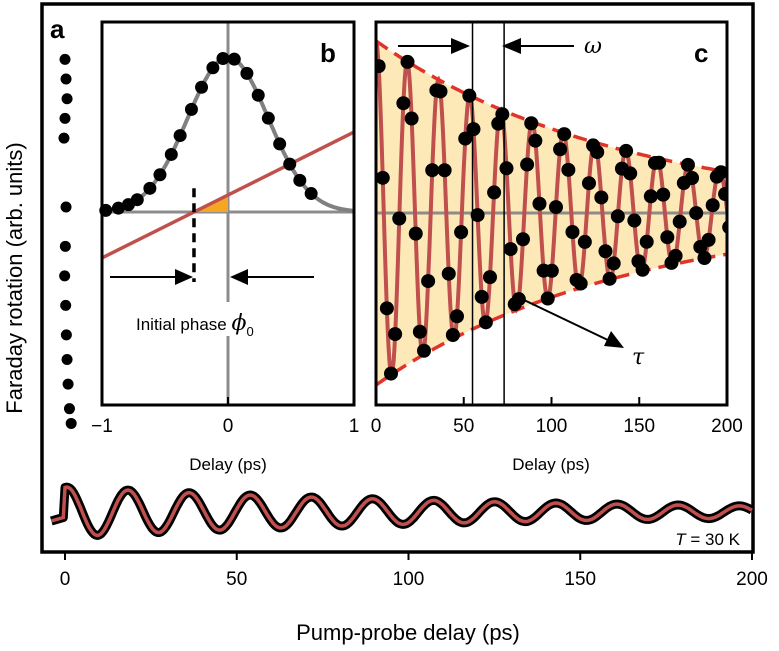  Describe the element at coordinates (727, 426) in the screenshot. I see `panel-c-x-tick-label: 200` at that location.